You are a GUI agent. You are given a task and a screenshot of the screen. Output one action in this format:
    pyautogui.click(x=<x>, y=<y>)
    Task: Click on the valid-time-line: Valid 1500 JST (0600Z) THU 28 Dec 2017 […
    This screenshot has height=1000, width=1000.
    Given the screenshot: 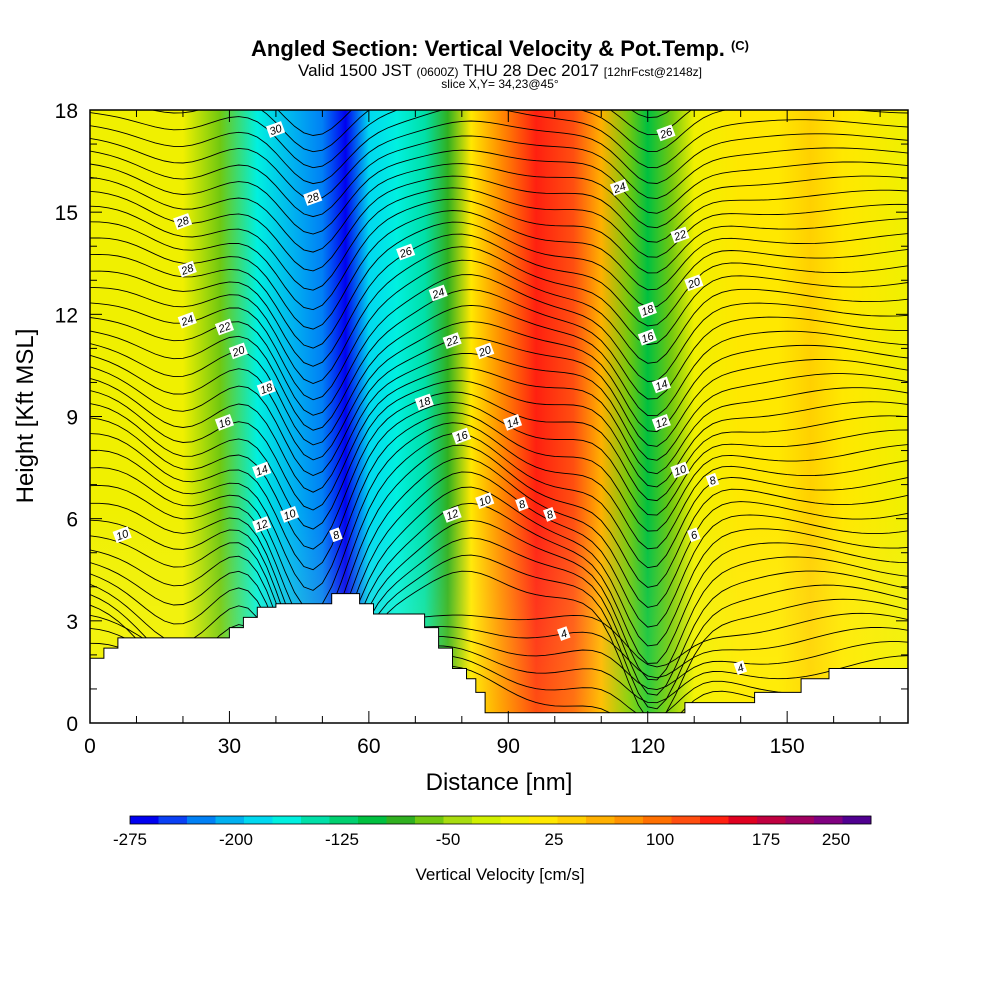 What is the action you would take?
    pyautogui.click(x=500, y=71)
    